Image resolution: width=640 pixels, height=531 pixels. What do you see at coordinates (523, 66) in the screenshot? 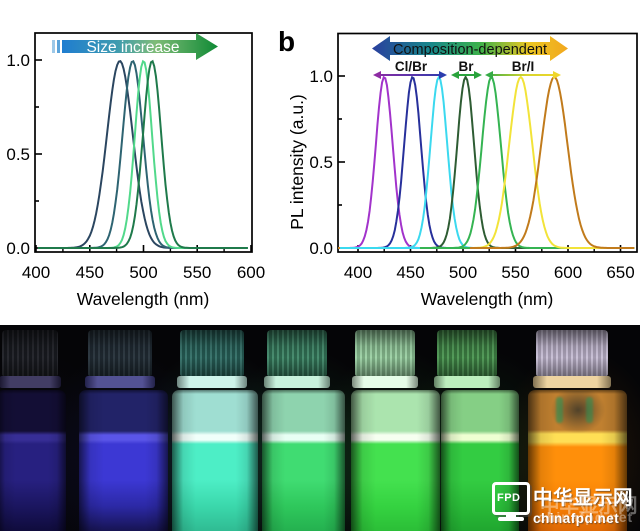
I see `svg-text: Br/I` at bounding box center [523, 66].